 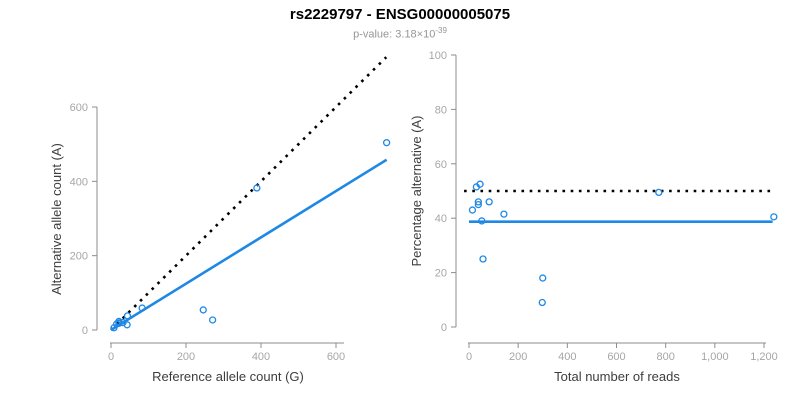 I want to click on x-tick-label: 800, so click(x=665, y=357).